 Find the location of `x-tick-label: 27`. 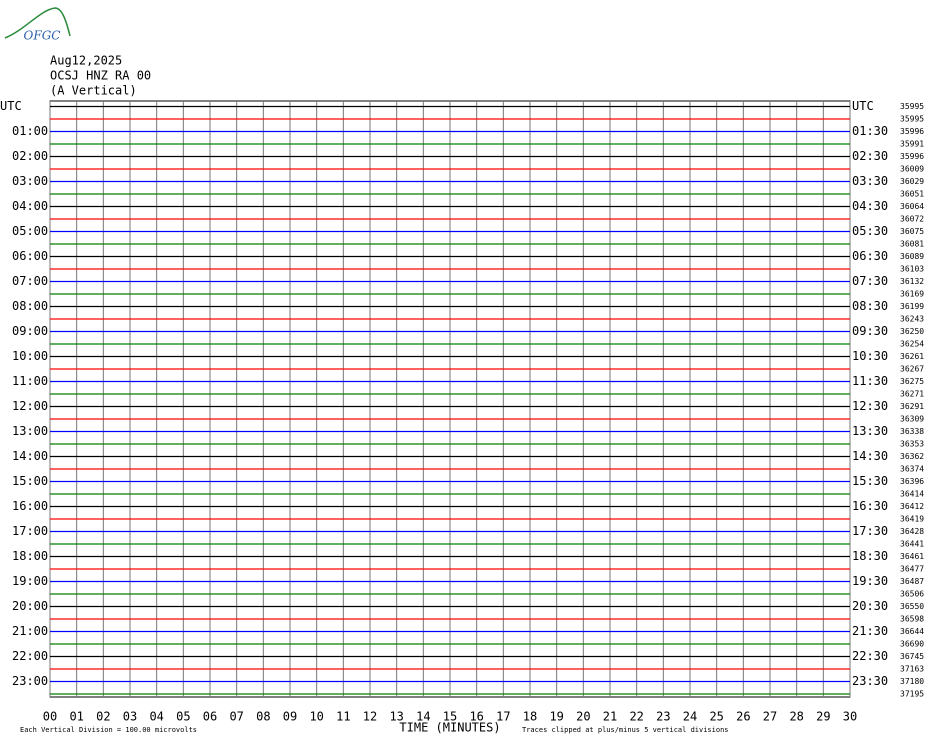

x-tick-label: 27 is located at coordinates (770, 717).